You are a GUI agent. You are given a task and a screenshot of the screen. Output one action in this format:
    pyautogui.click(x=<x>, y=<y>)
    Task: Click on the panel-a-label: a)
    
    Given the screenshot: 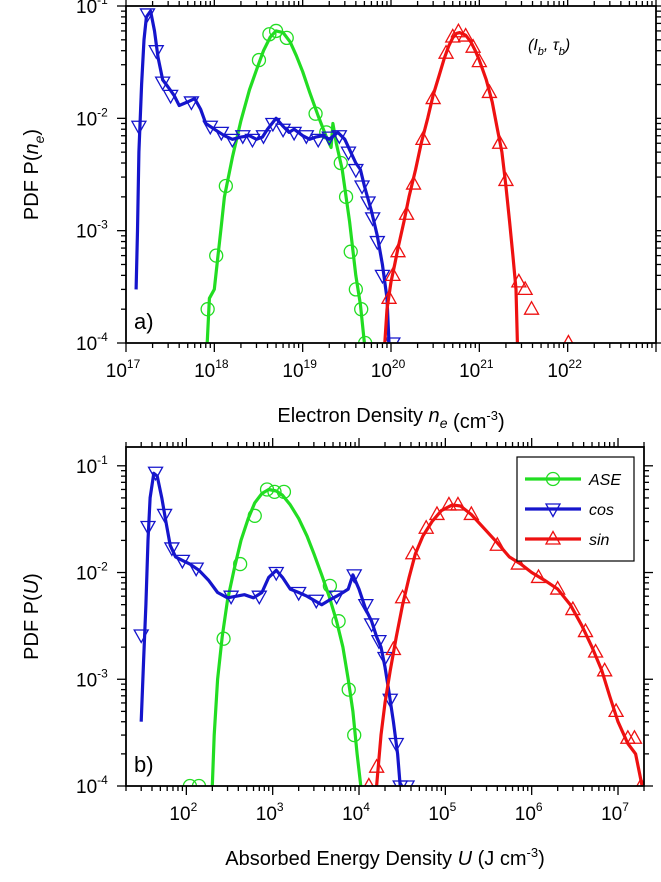 What is the action you would take?
    pyautogui.click(x=144, y=321)
    